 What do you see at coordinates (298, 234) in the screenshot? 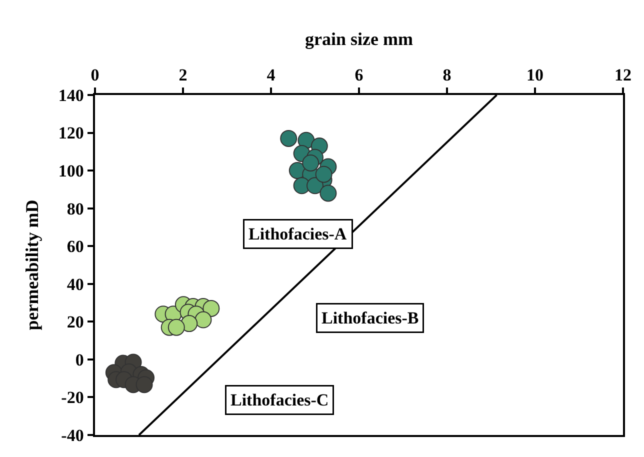
I see `annotation: Lithofacies-A` at bounding box center [298, 234].